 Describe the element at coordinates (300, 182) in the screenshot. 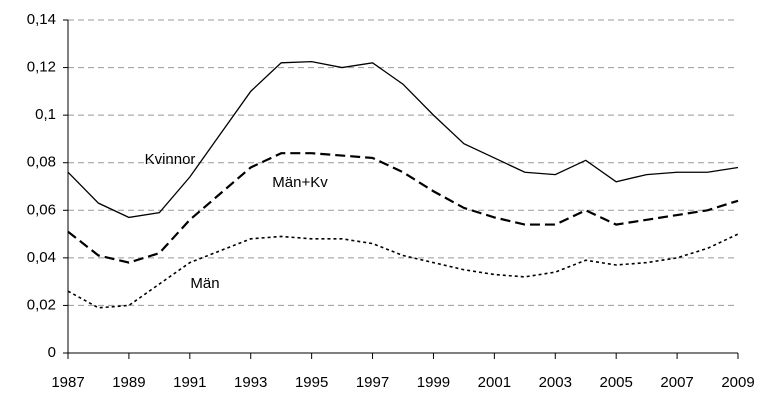

I see `series-label: Män+Kv` at that location.